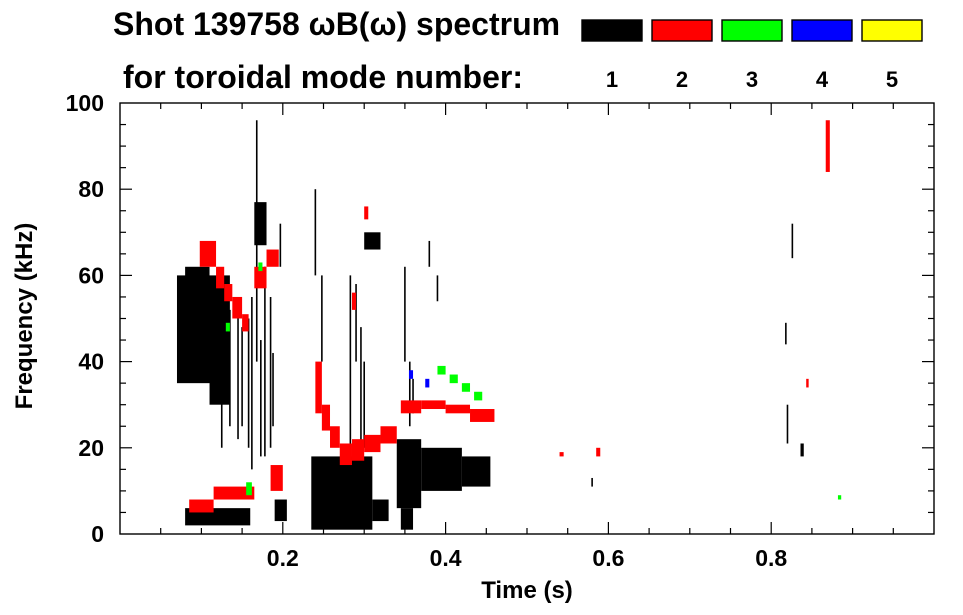 The height and width of the screenshot is (615, 963). Describe the element at coordinates (752, 55) in the screenshot. I see `legend: 1 2 3 4 5` at that location.